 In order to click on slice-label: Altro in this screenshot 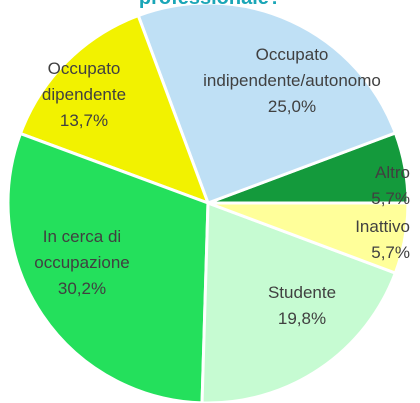, I will do `click(392, 172)`.